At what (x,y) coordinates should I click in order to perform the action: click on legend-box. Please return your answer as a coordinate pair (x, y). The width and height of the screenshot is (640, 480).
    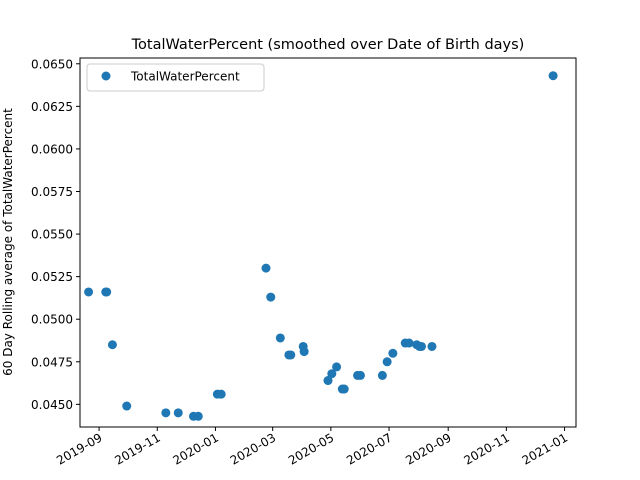
    Looking at the image, I should click on (175, 77).